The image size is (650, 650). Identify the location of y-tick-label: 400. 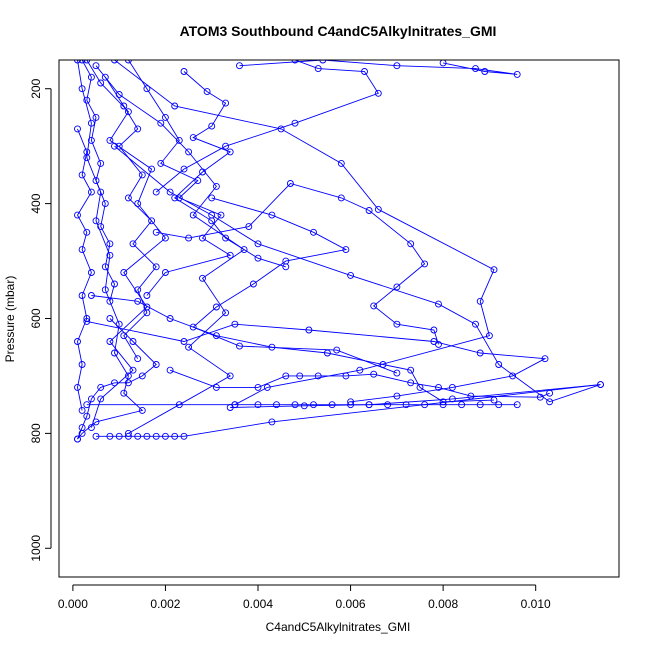
(36, 203).